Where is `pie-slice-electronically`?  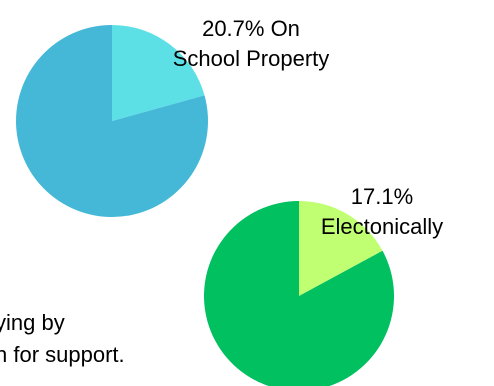
pie-slice-electronically is located at coordinates (341, 248).